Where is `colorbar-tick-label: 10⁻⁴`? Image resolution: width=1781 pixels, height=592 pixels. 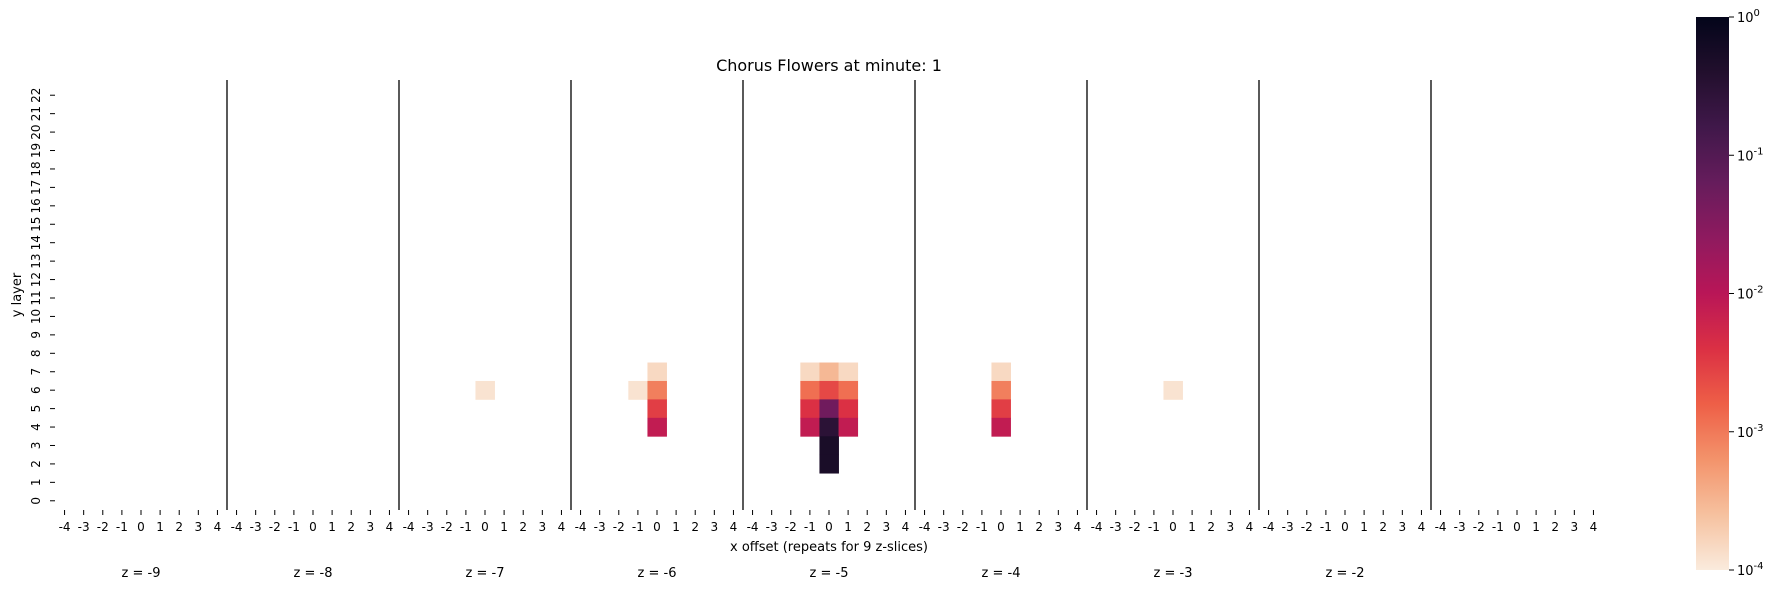
colorbar-tick-label: 10⁻⁴ is located at coordinates (1750, 570).